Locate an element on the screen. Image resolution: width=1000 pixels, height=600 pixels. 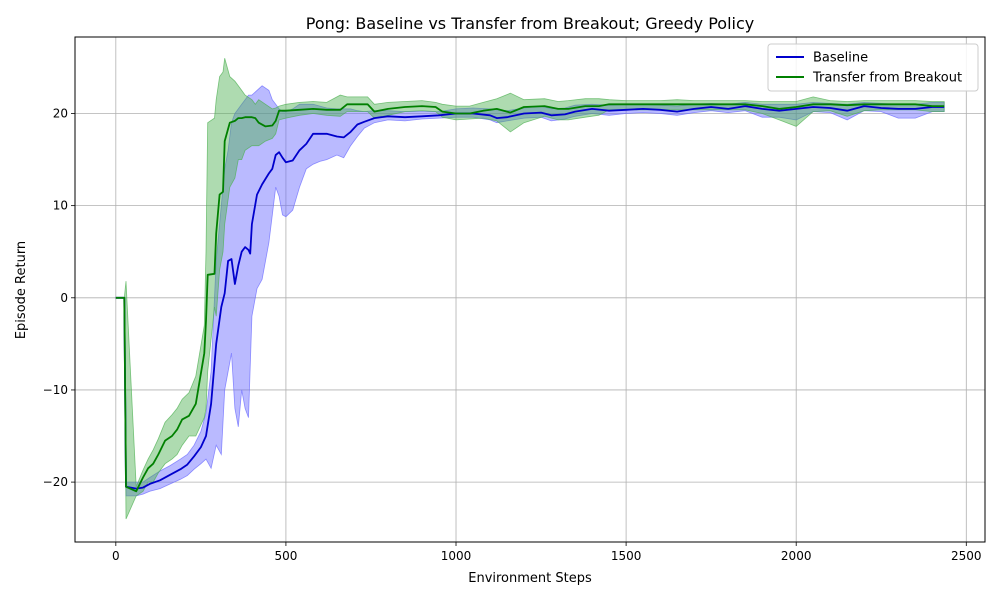
y-tick-label: 20 is located at coordinates (60, 113).